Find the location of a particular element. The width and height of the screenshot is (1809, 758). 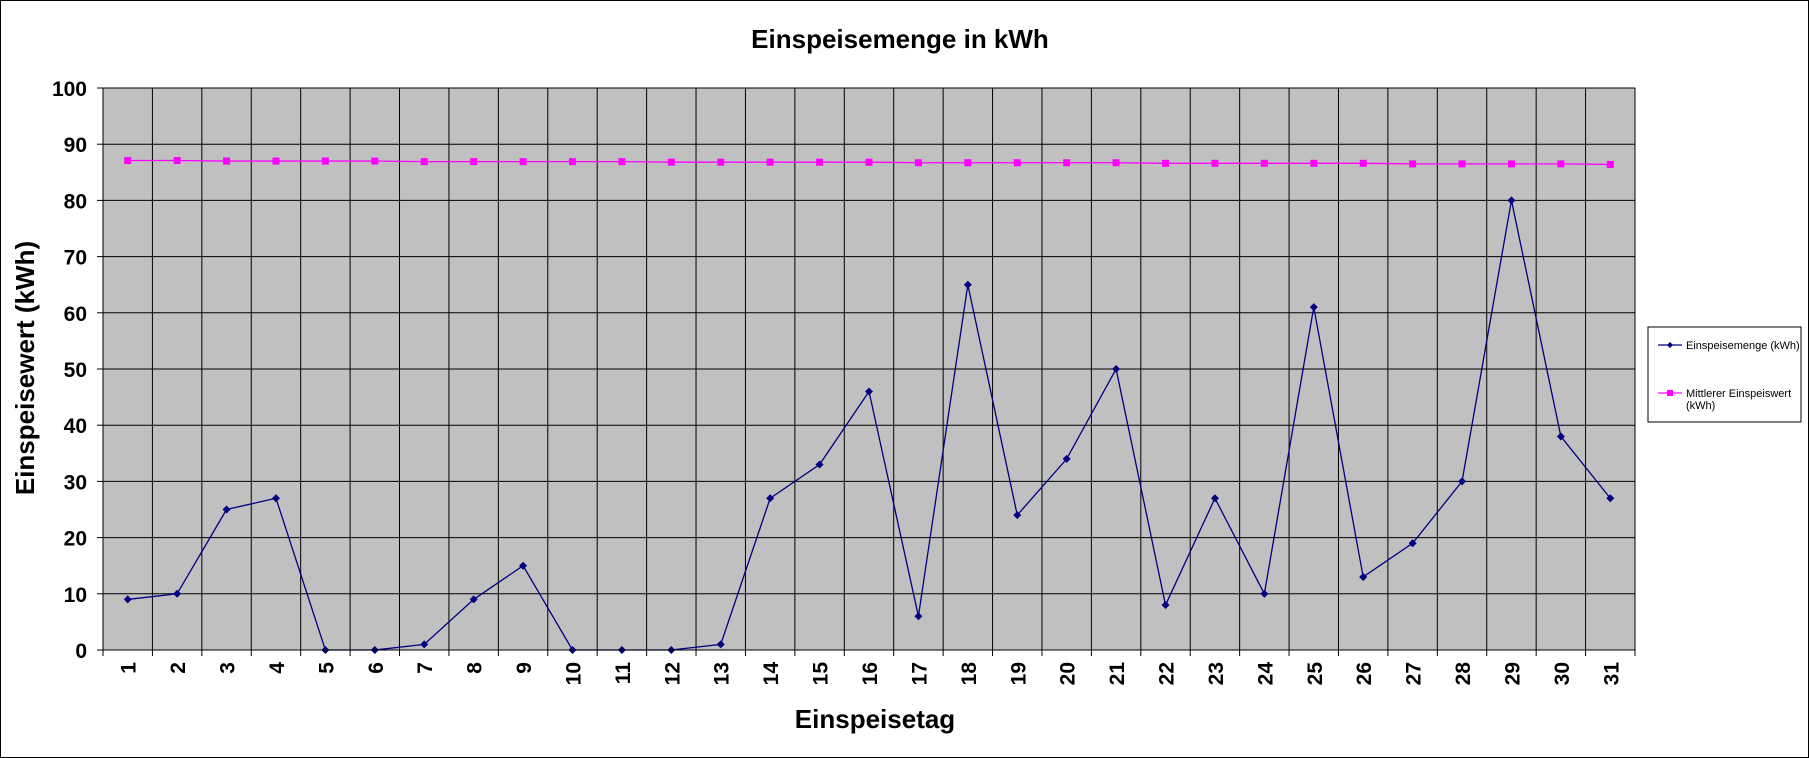

legend-box is located at coordinates (1724, 374).